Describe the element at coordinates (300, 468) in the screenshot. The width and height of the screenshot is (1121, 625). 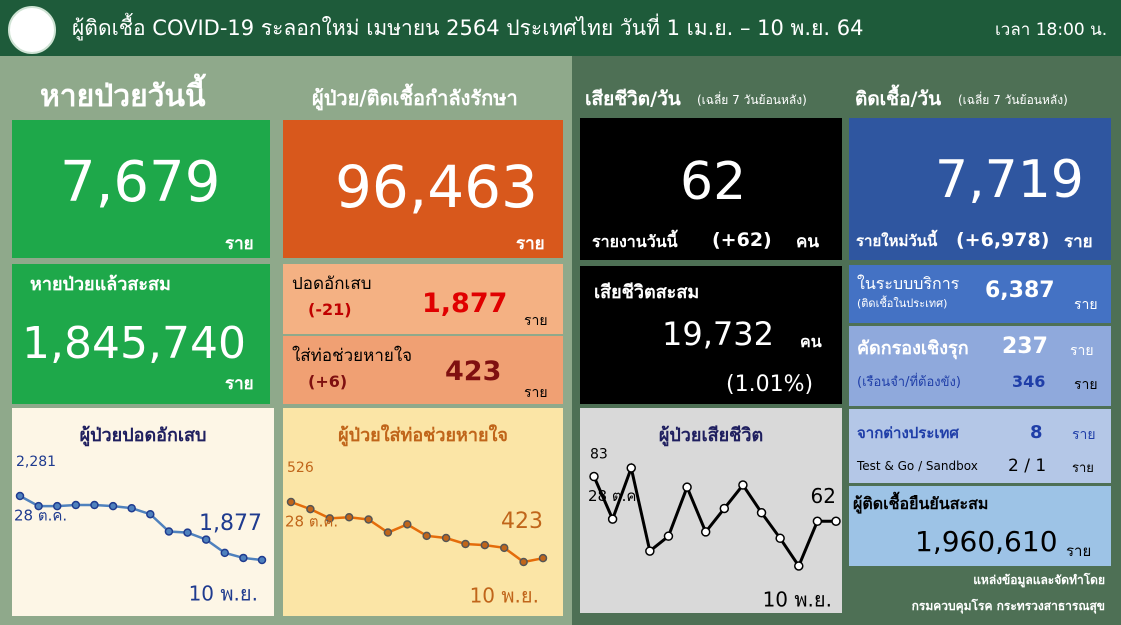
I see `value-label: 526` at that location.